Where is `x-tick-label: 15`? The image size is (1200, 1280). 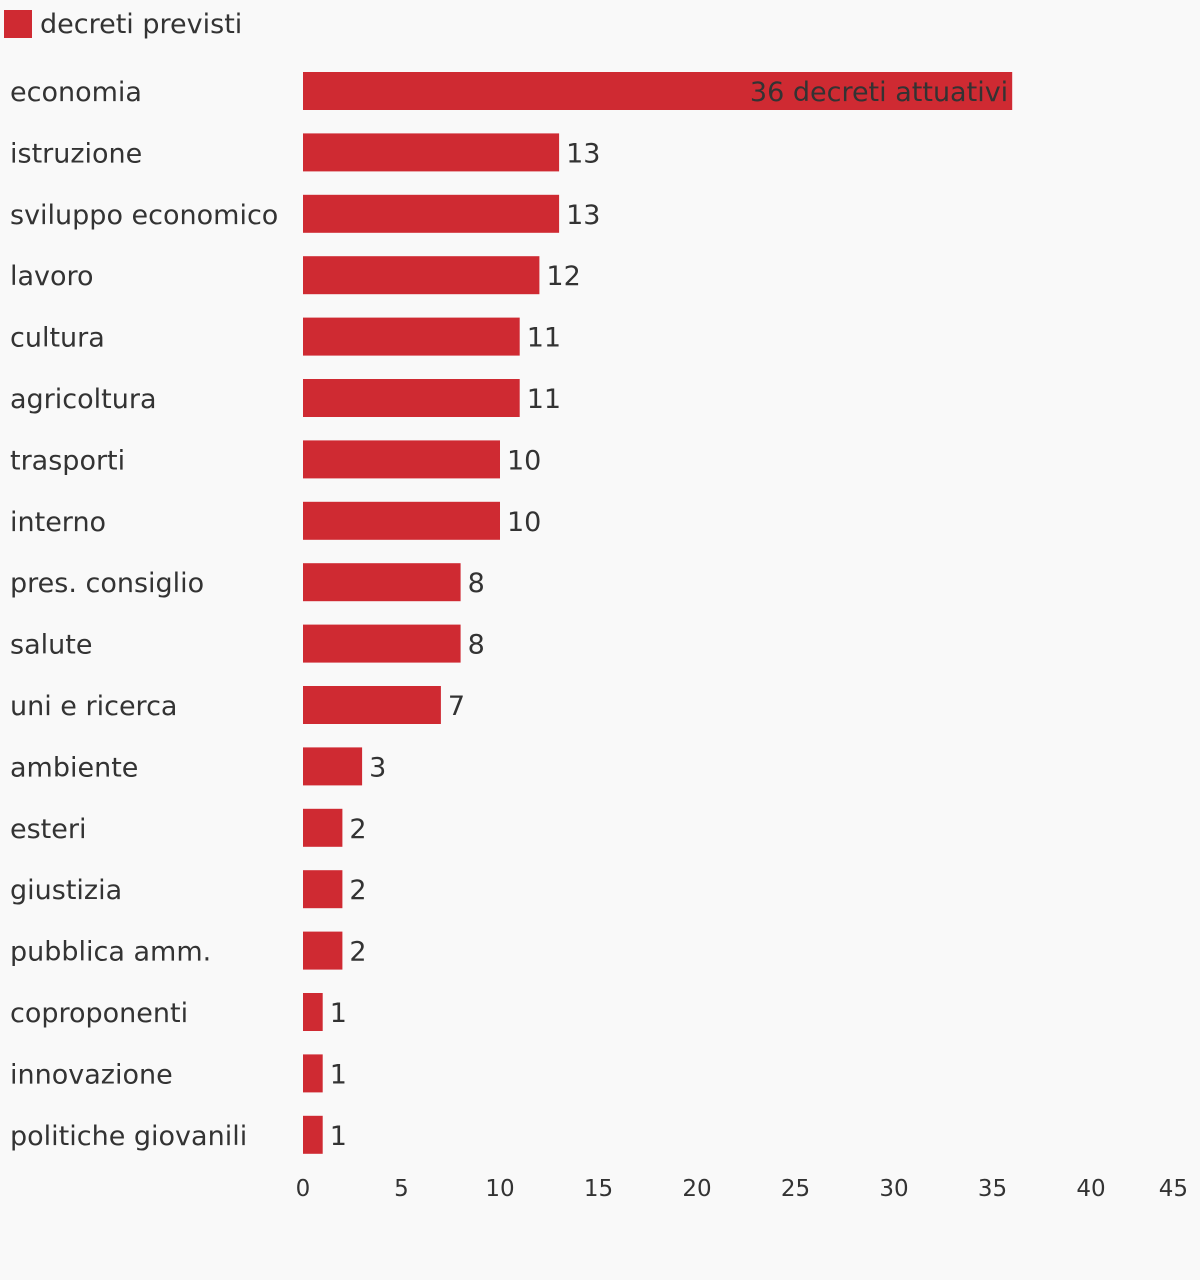 x-tick-label: 15 is located at coordinates (598, 1189).